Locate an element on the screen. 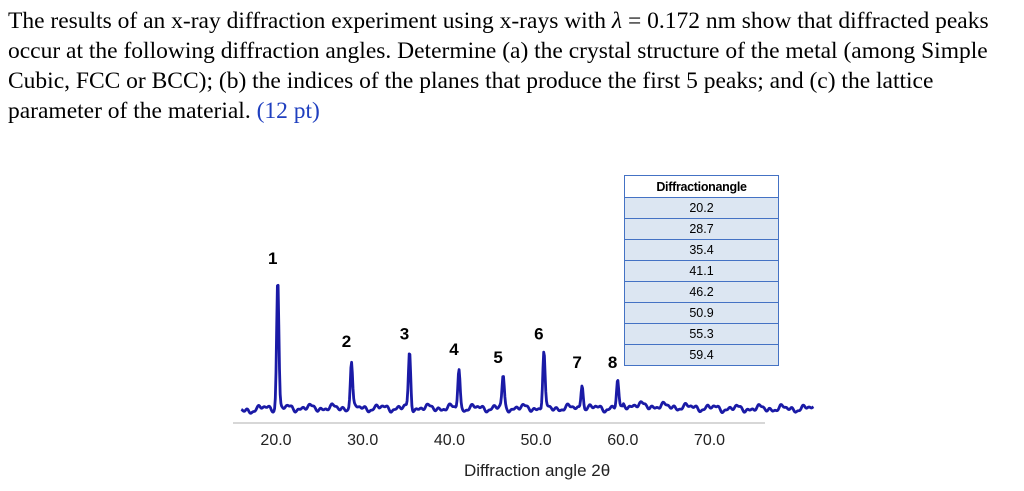  x-tick-label: 30.0 is located at coordinates (362, 440).